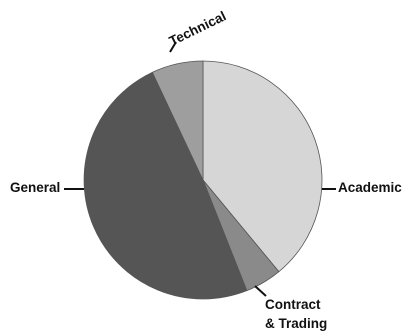  What do you see at coordinates (370, 187) in the screenshot?
I see `slice-label-academic: Academic` at bounding box center [370, 187].